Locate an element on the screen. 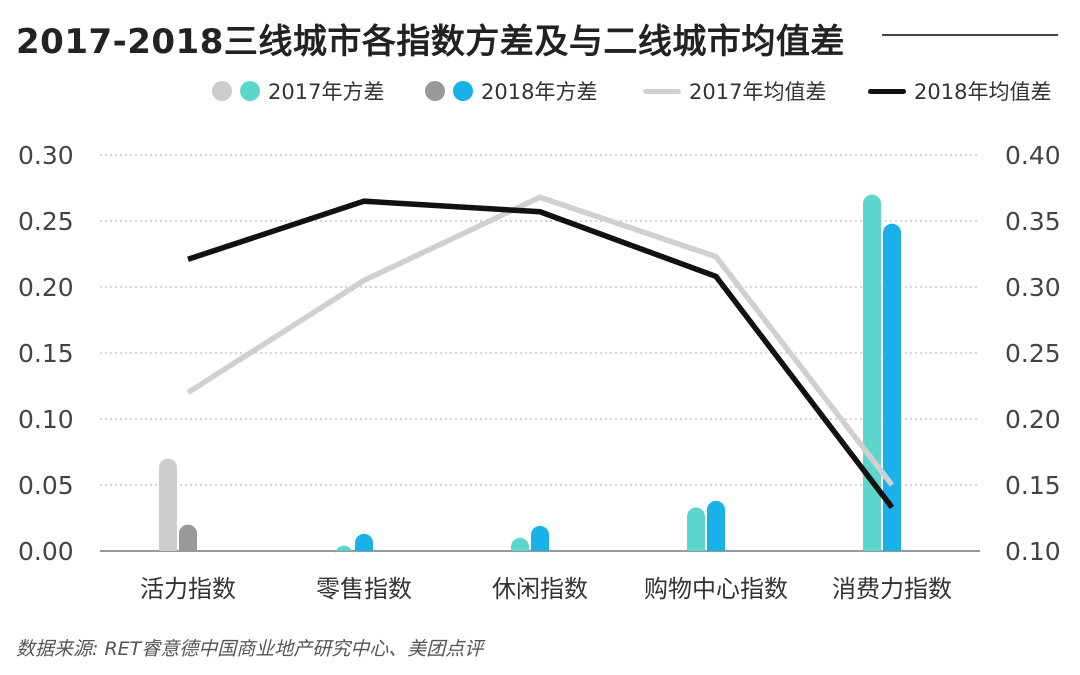 This screenshot has height=675, width=1080. left-tick-label: 0.25 is located at coordinates (46, 221).